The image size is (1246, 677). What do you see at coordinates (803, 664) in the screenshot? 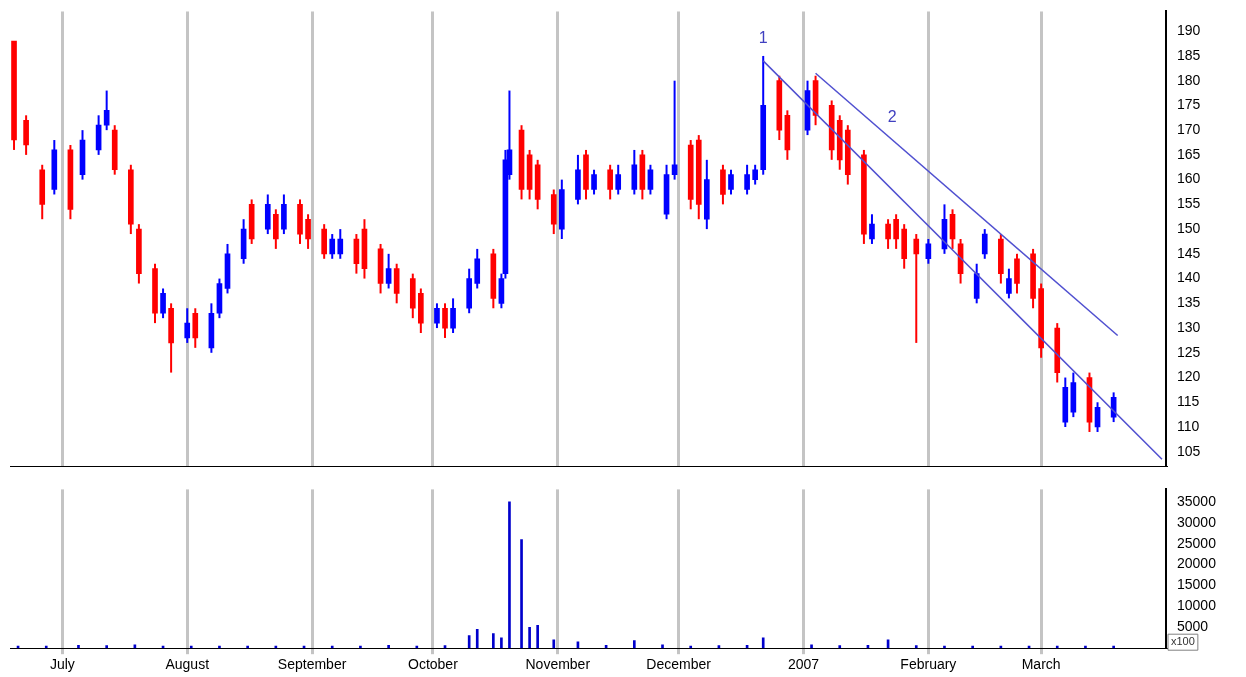
I see `x-tick-label: 2007` at bounding box center [803, 664].